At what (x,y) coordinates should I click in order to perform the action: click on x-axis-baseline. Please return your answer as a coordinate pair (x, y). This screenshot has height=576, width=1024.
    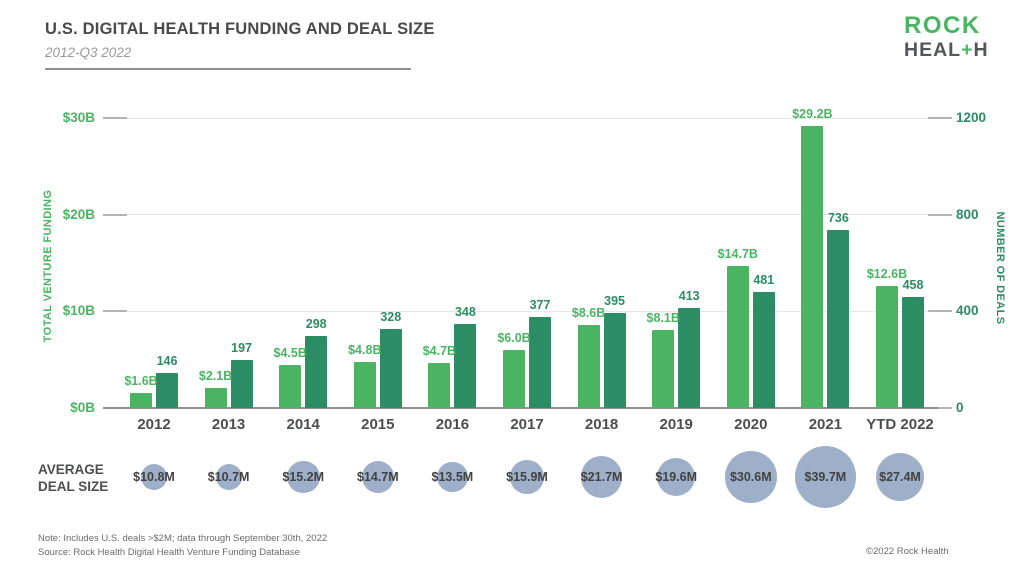
    Looking at the image, I should click on (520, 408).